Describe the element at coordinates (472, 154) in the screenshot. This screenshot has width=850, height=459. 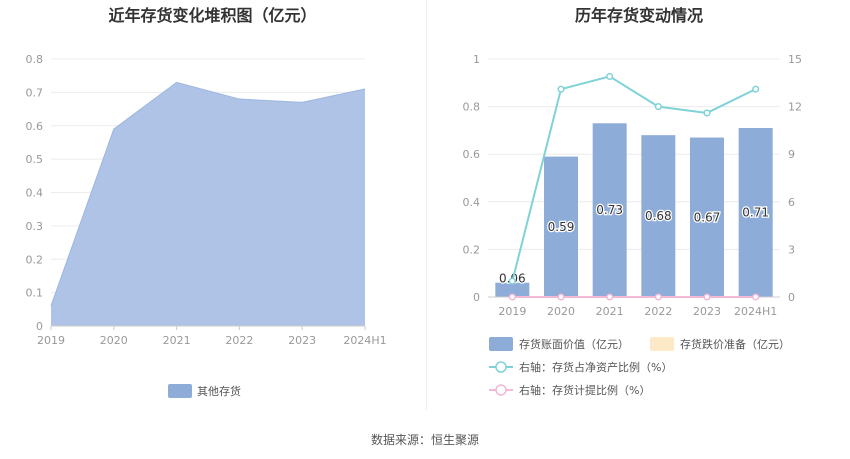
I see `bar-y-left-tick-label: 0.6` at that location.